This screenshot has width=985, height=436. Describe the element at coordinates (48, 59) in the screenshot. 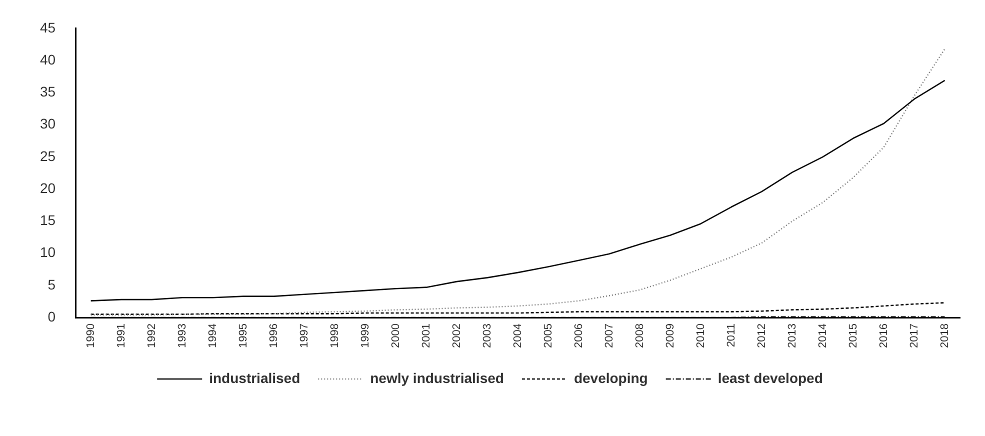

I see `y-tick-label: 40` at that location.